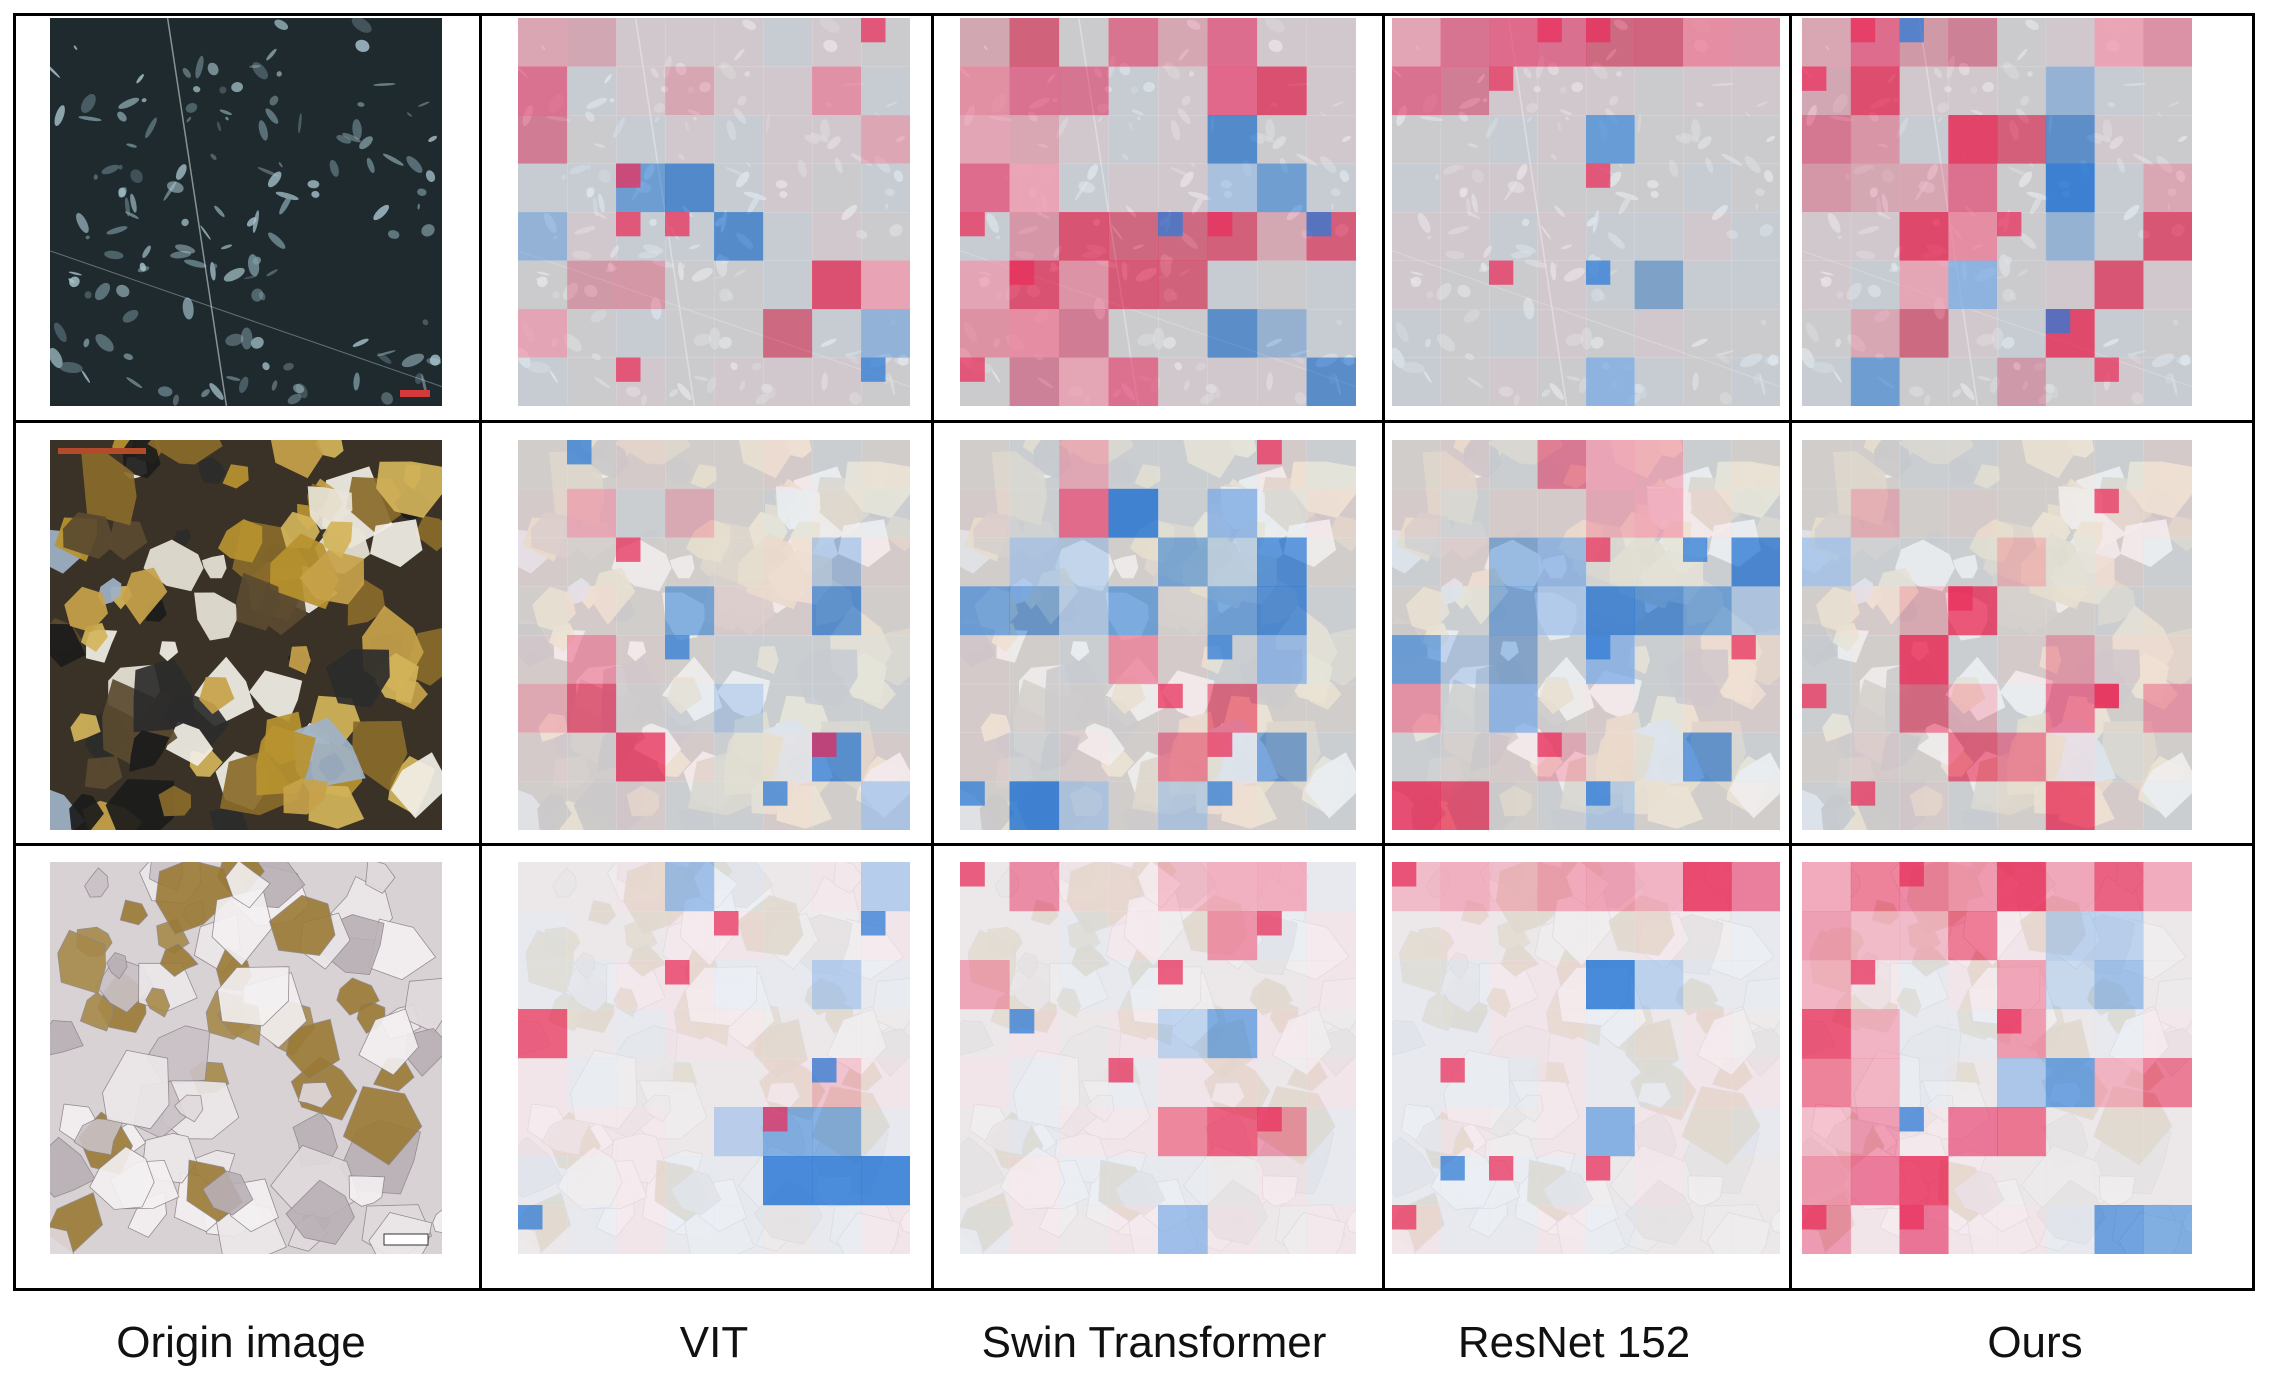 The width and height of the screenshot is (2269, 1382). I want to click on caption-swin-transformer: Swin Transformer, so click(1154, 1342).